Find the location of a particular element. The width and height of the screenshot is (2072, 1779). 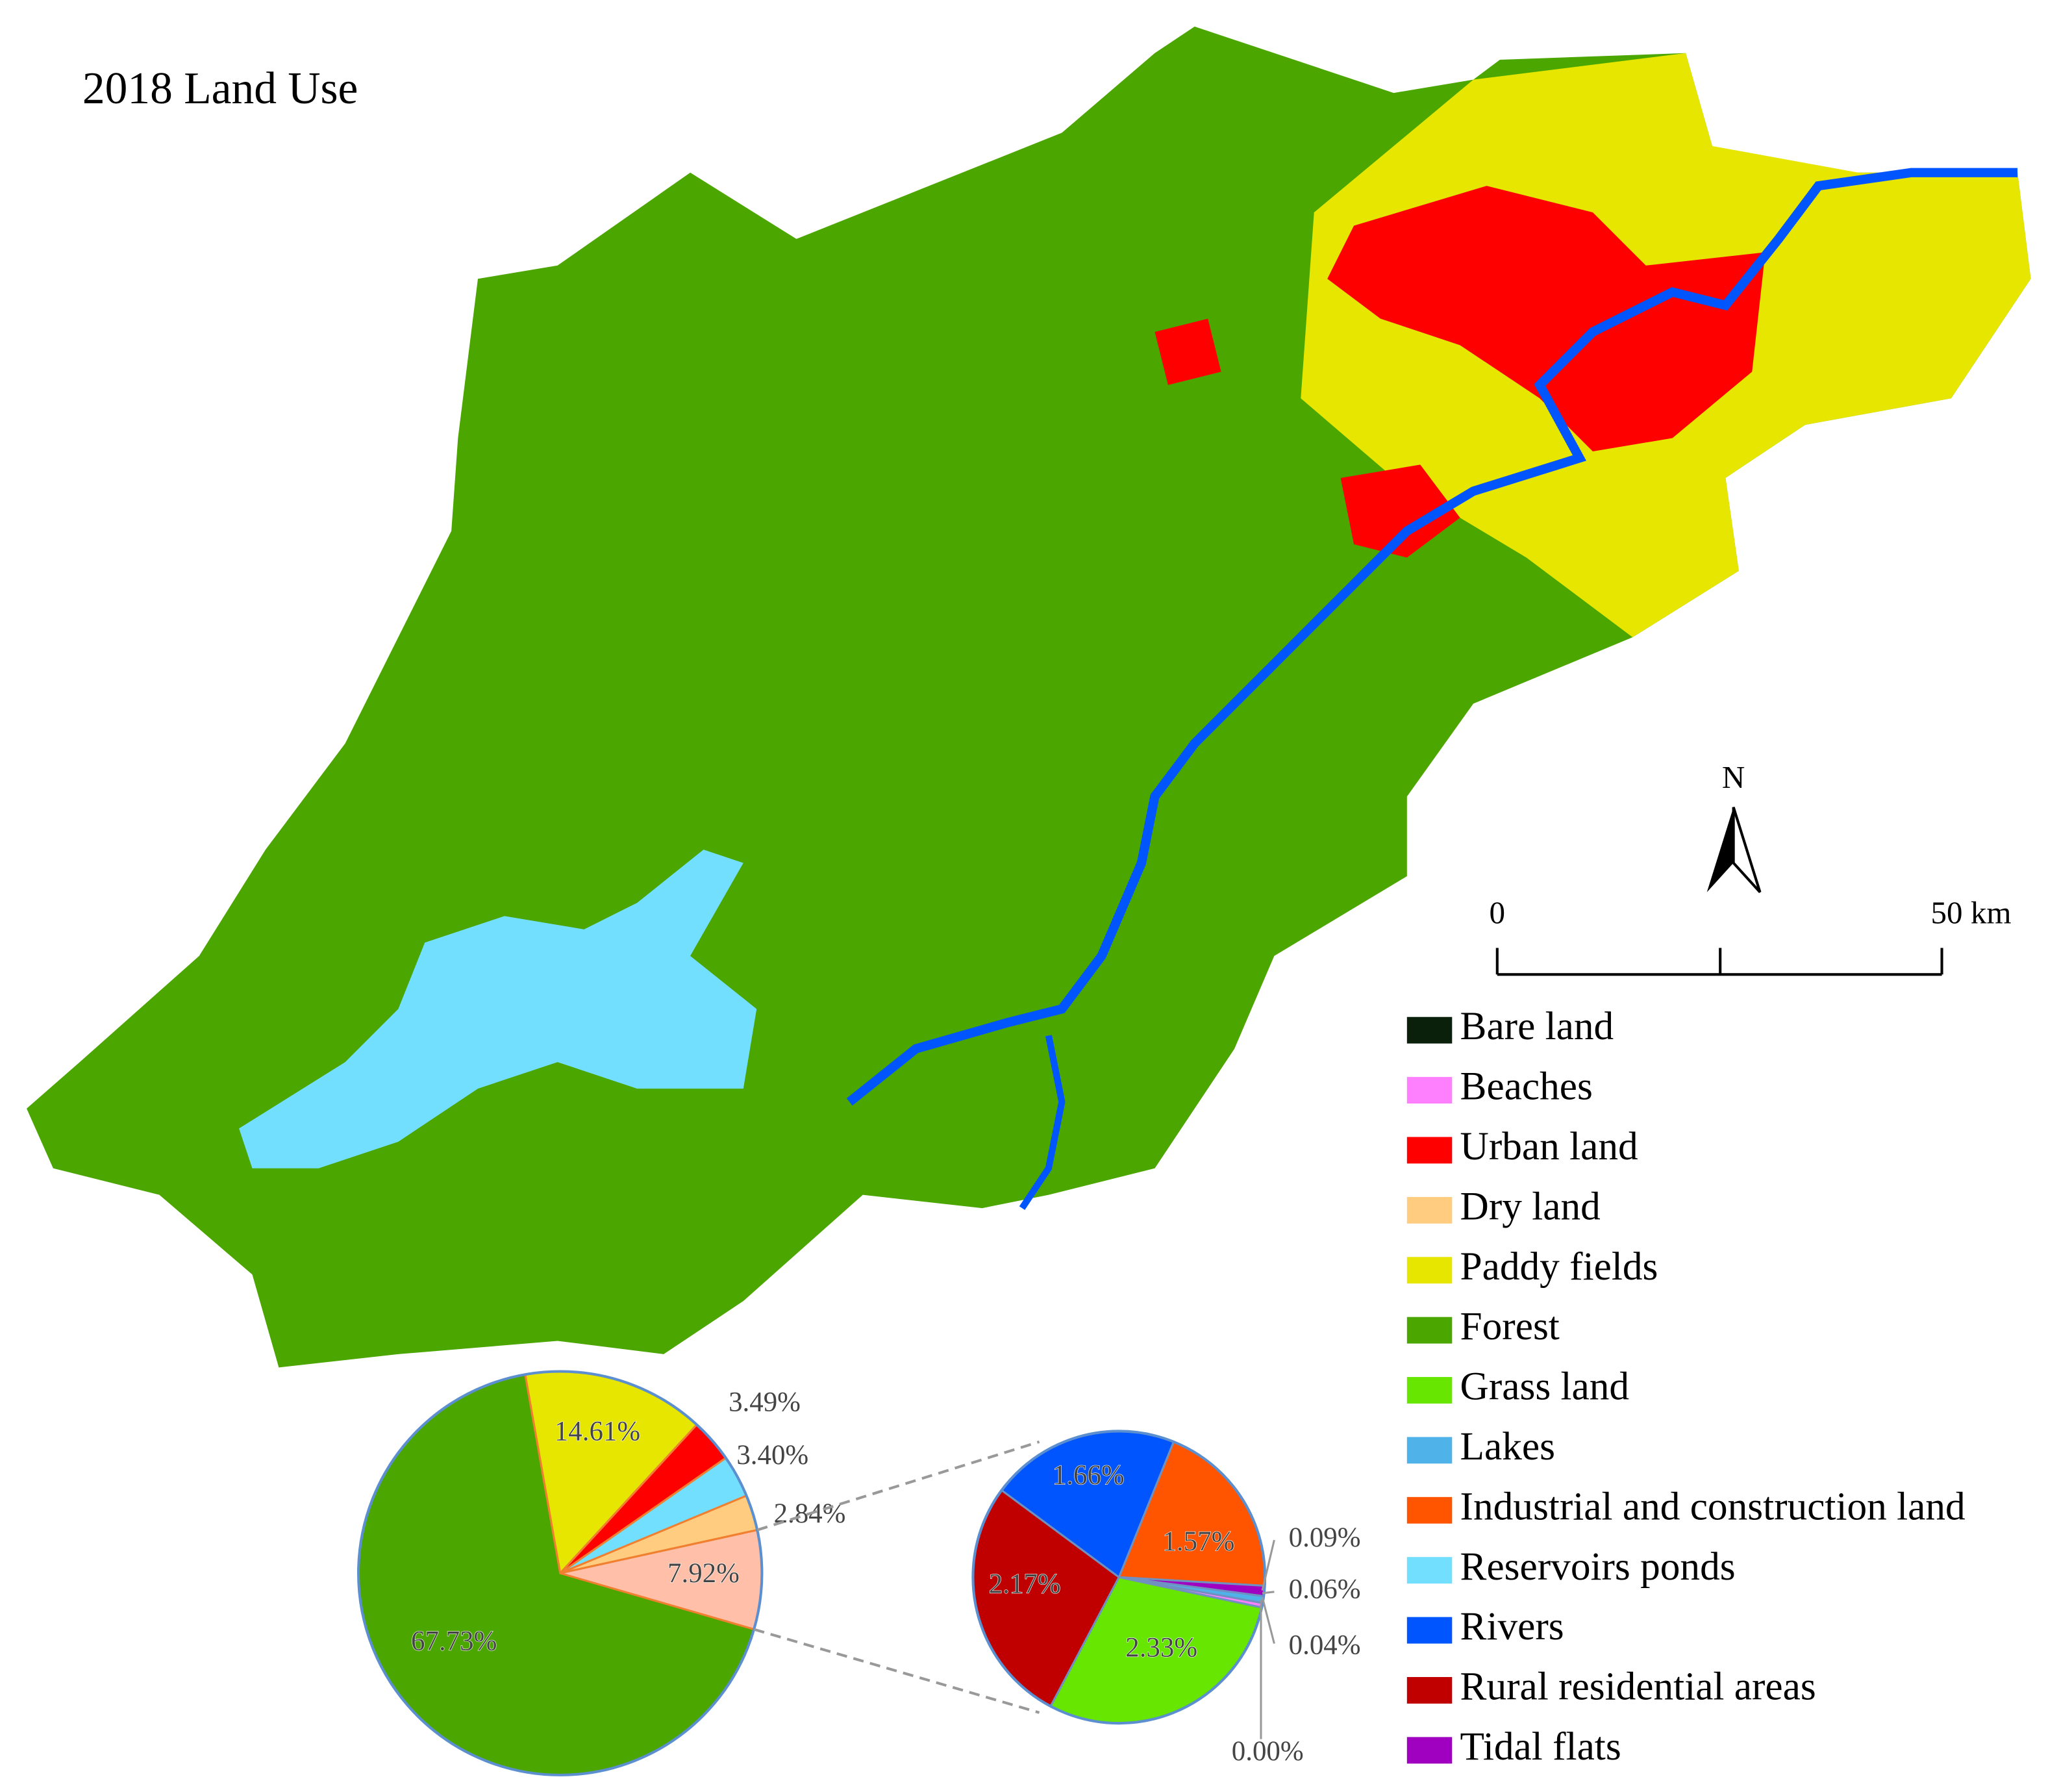

map-title: 2018 Land Use is located at coordinates (220, 89).